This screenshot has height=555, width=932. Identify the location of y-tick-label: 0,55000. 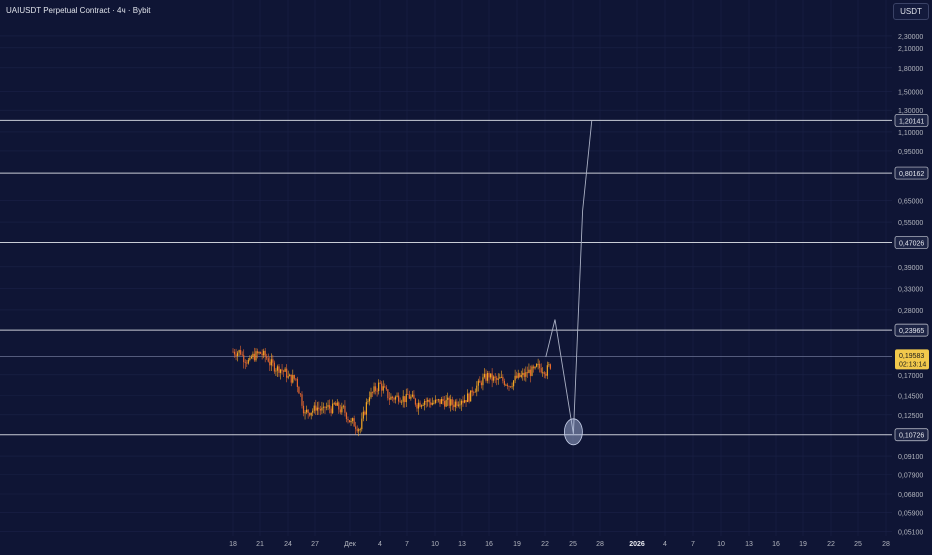
(910, 223).